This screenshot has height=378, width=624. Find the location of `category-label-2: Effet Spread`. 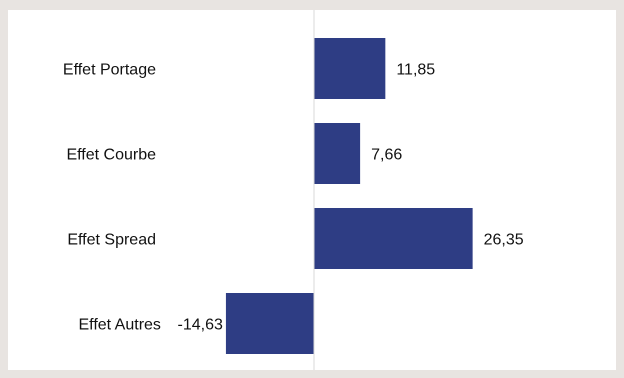

category-label-2: Effet Spread is located at coordinates (111, 240).